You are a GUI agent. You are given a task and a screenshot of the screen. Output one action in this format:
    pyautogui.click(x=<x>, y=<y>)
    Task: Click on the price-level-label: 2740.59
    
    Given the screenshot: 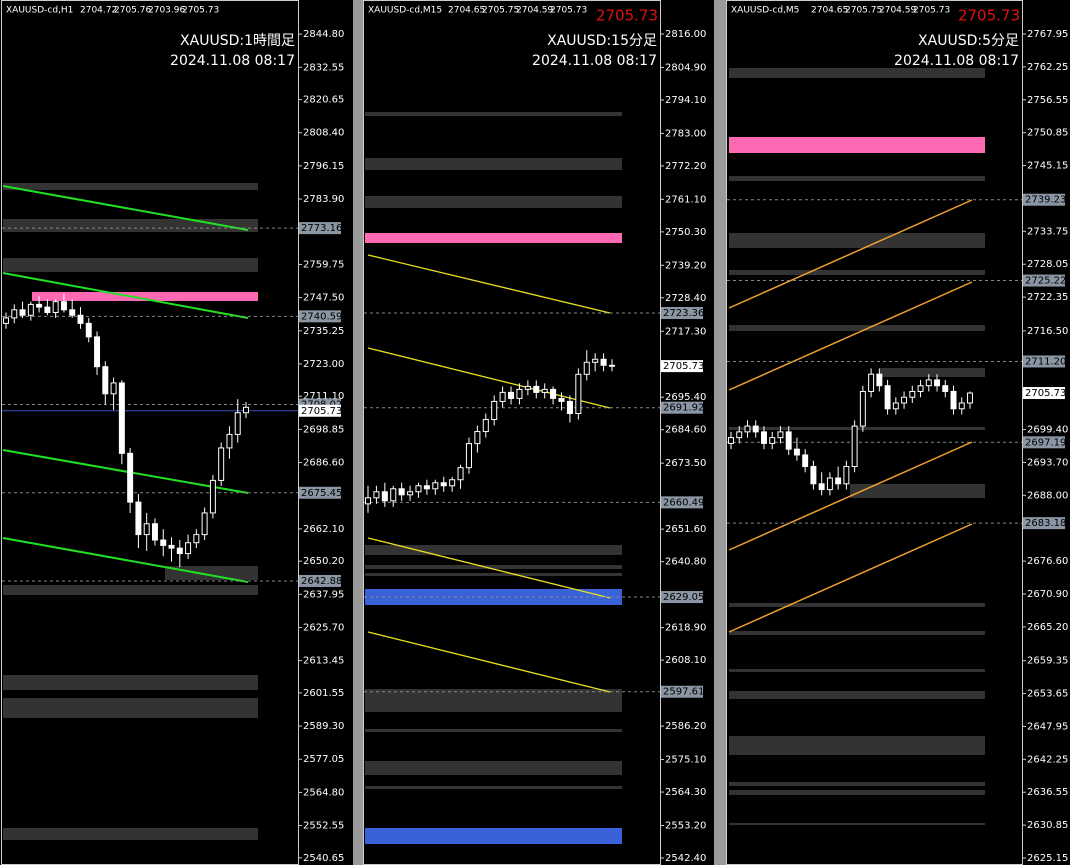 What is the action you would take?
    pyautogui.click(x=321, y=316)
    